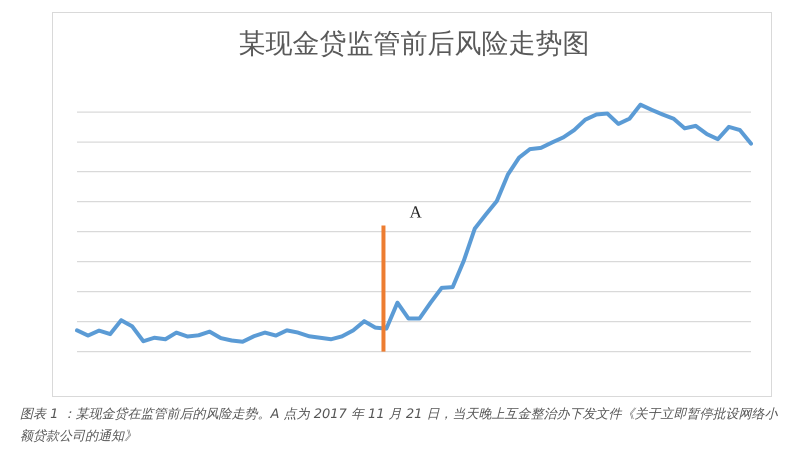  Describe the element at coordinates (415, 212) in the screenshot. I see `annotation: A` at that location.